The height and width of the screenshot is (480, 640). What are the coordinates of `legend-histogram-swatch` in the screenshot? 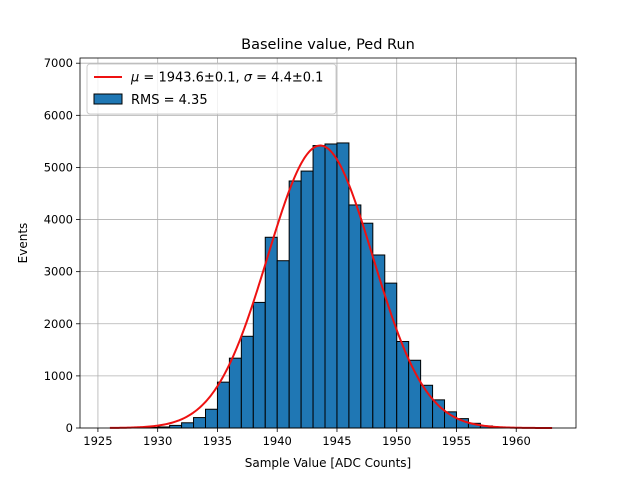 It's located at (108, 99).